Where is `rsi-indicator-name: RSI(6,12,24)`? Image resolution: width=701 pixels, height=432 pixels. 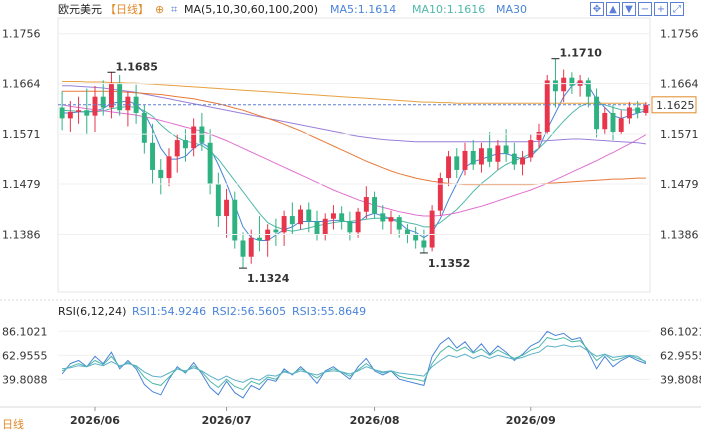
rsi-indicator-name: RSI(6,12,24) is located at coordinates (92, 311).